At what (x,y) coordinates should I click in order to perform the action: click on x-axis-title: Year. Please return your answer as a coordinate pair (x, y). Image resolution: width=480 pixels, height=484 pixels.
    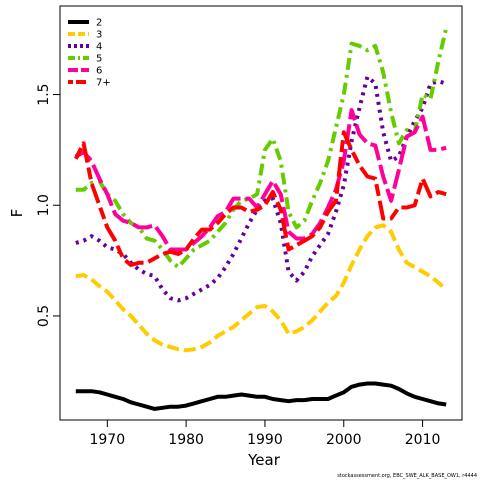
    Looking at the image, I should click on (264, 460).